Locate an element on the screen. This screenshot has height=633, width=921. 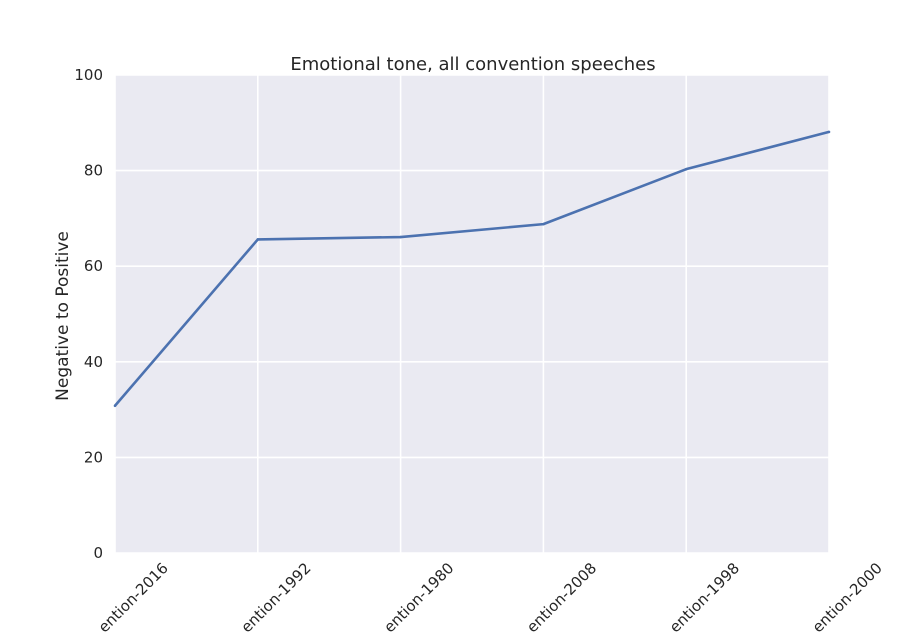
y-tick-label: 80 is located at coordinates (93, 171).